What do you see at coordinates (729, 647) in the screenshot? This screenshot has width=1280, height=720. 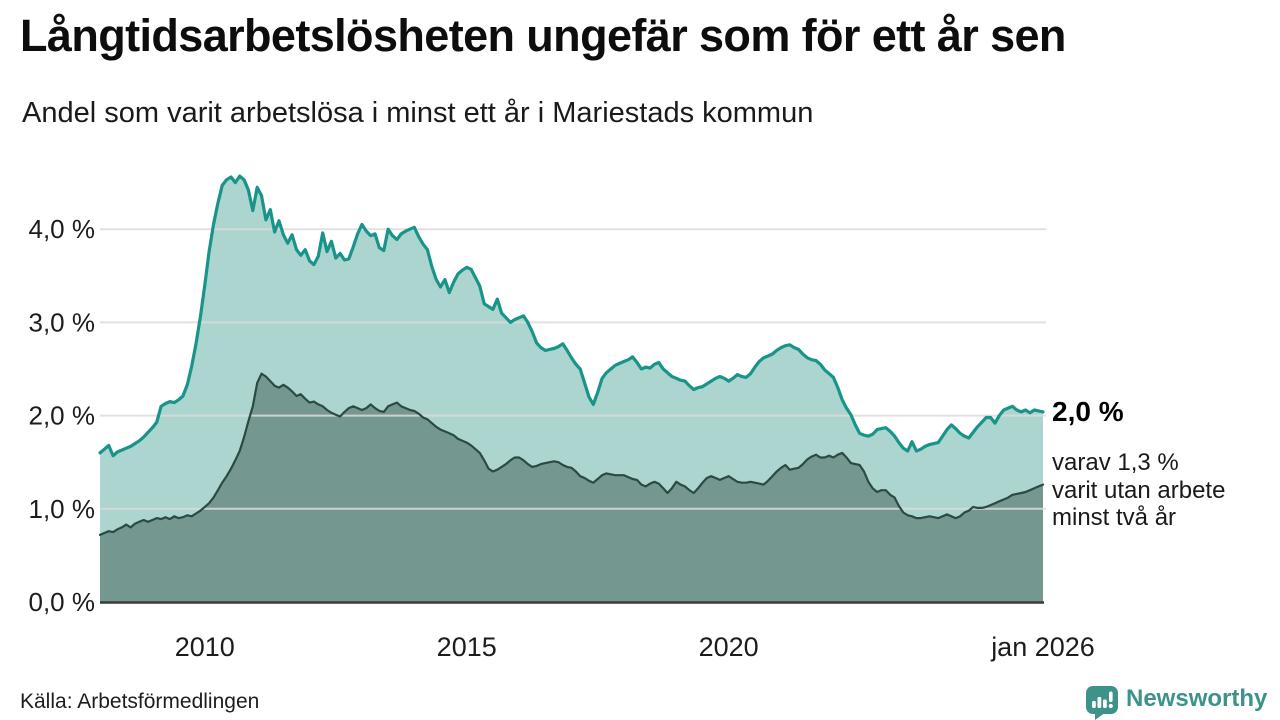 I see `x-tick-label: 2020` at bounding box center [729, 647].